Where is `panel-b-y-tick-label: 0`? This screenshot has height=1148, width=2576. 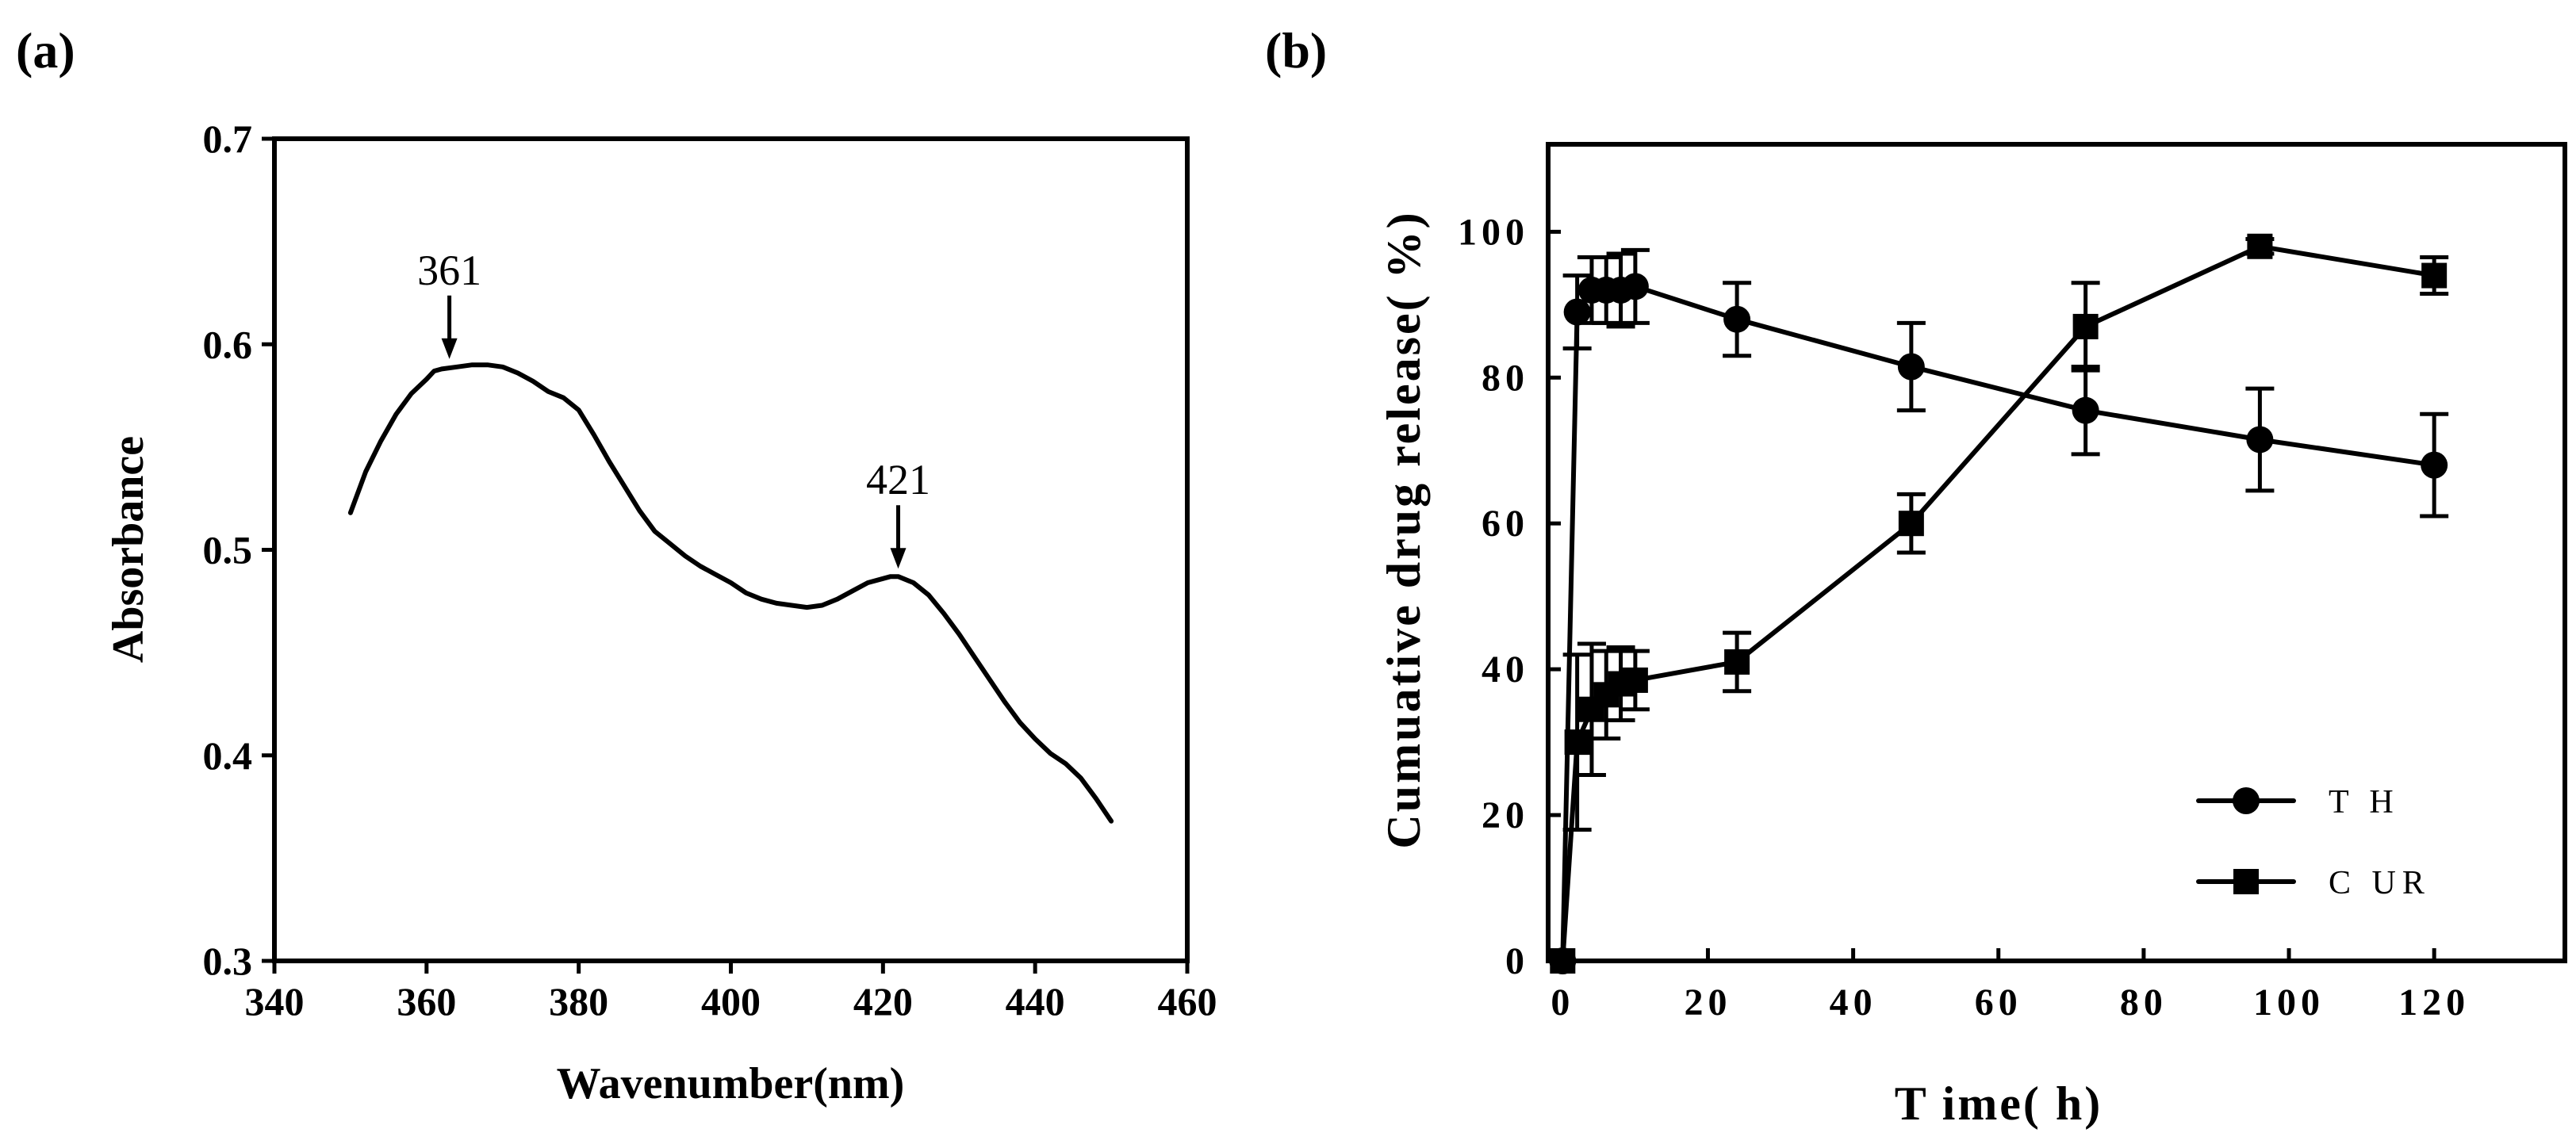 panel-b-y-tick-label: 0 is located at coordinates (1517, 961).